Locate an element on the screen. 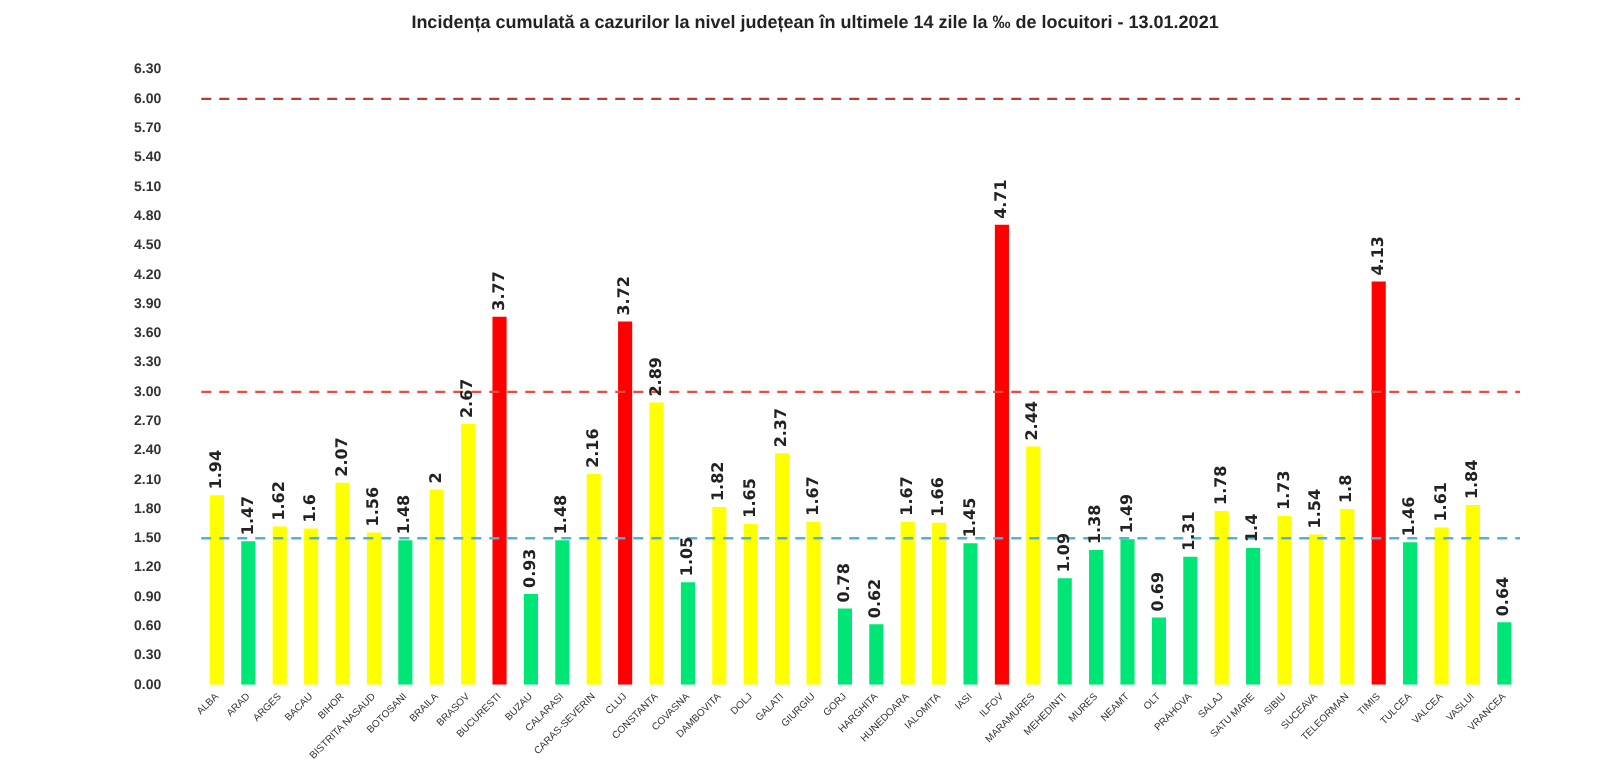  data-label: 1.45 is located at coordinates (969, 517).